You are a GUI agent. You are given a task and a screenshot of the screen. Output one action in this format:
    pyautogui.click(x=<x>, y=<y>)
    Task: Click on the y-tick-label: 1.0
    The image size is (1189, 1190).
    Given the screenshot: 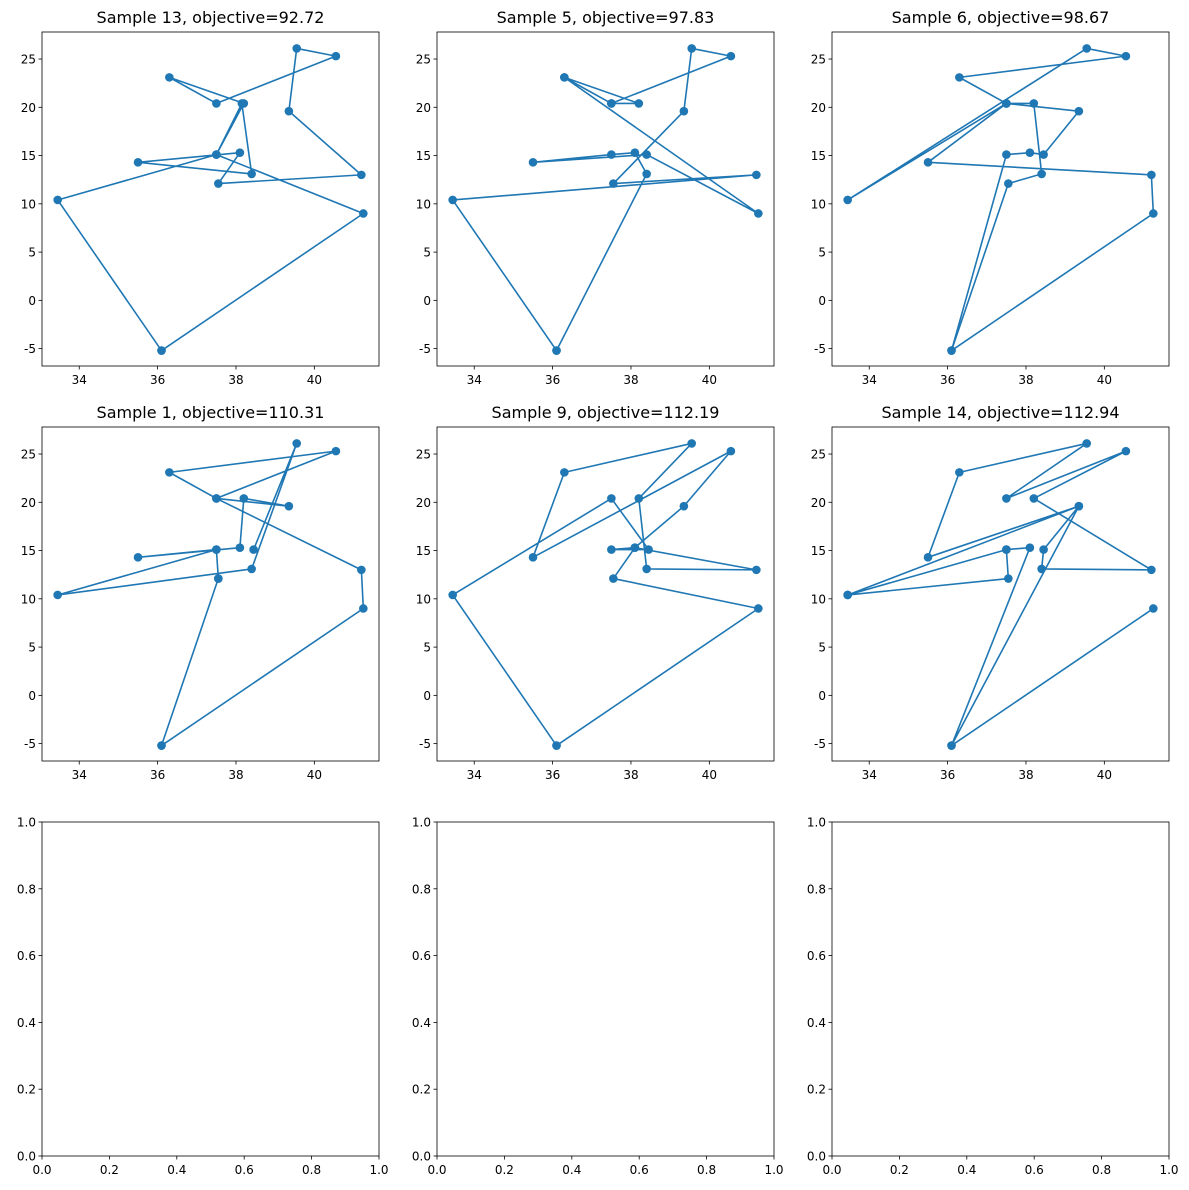 What is the action you would take?
    pyautogui.click(x=816, y=823)
    